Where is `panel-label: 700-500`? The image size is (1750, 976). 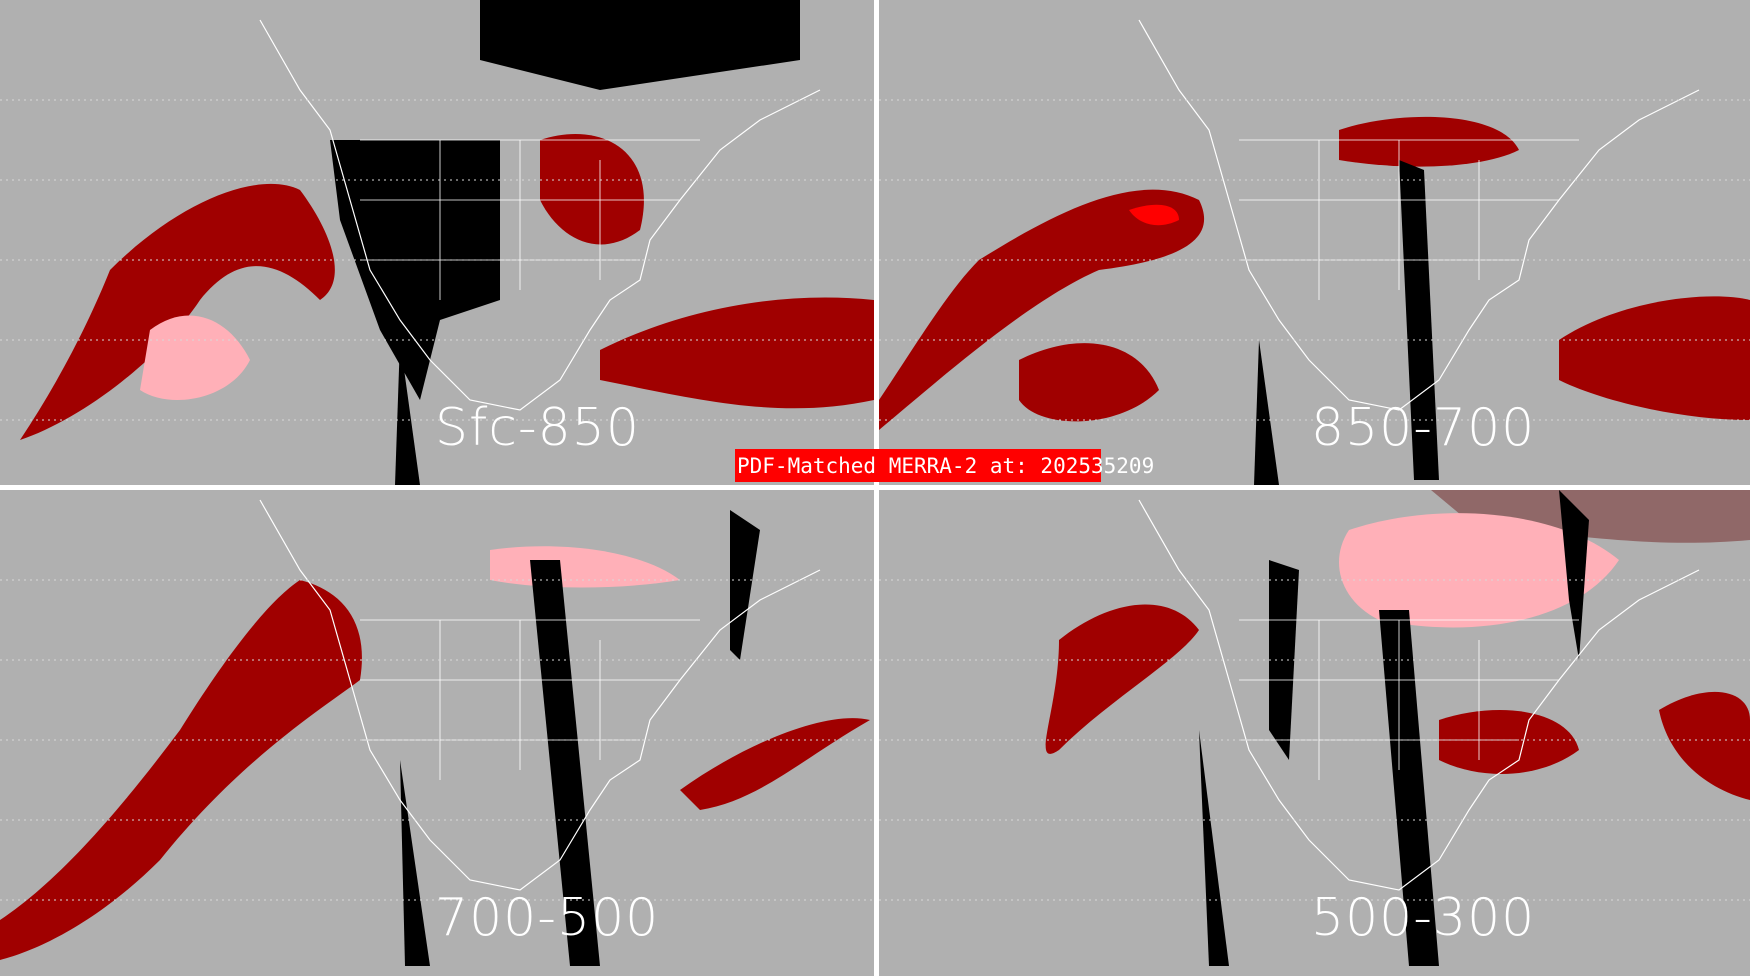
panel-label: 700-500 is located at coordinates (547, 918).